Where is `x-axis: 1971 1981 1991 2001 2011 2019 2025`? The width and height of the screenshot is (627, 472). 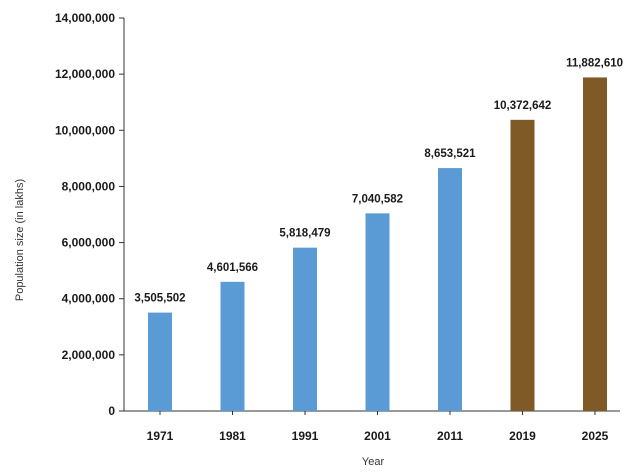
x-axis: 1971 1981 1991 2001 2011 2019 2025 is located at coordinates (372, 426).